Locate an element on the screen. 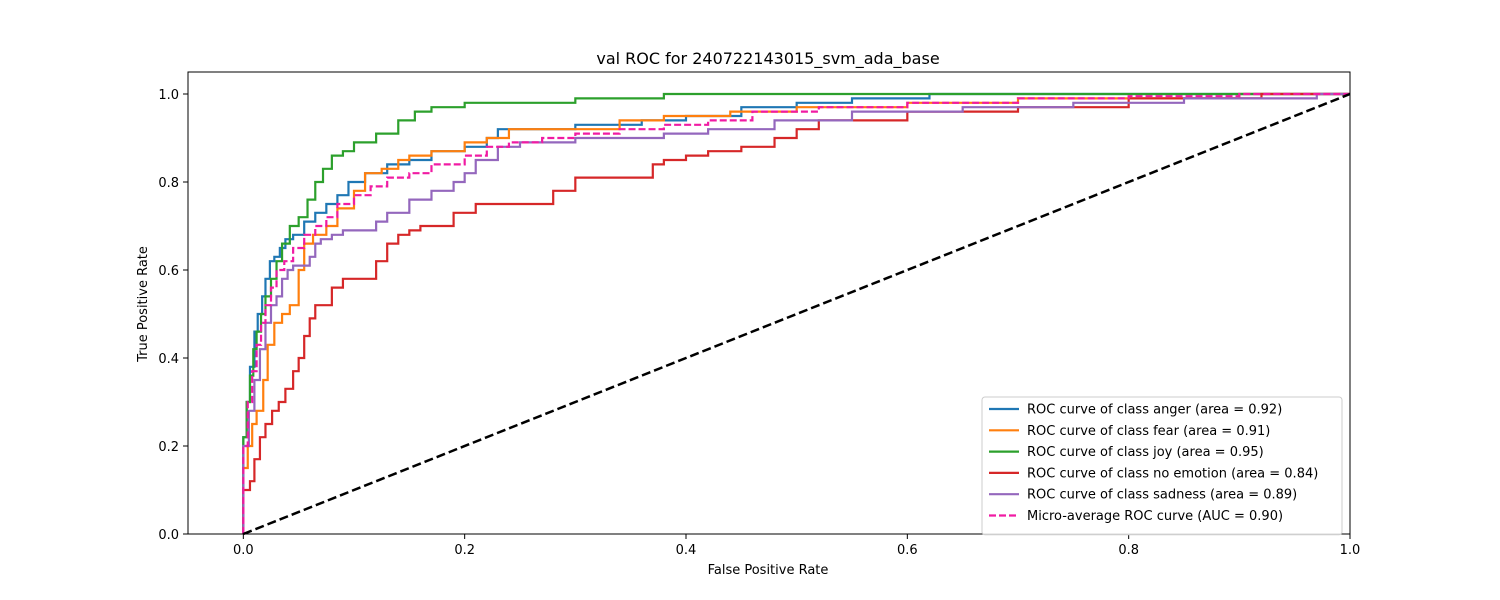  x-axis-label: False Positive Rate is located at coordinates (768, 570).